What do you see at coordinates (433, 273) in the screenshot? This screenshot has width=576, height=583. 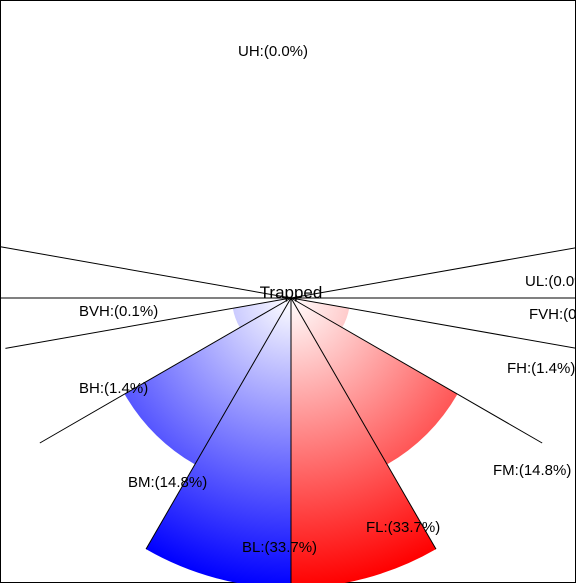 I see `divider-front-upper` at bounding box center [433, 273].